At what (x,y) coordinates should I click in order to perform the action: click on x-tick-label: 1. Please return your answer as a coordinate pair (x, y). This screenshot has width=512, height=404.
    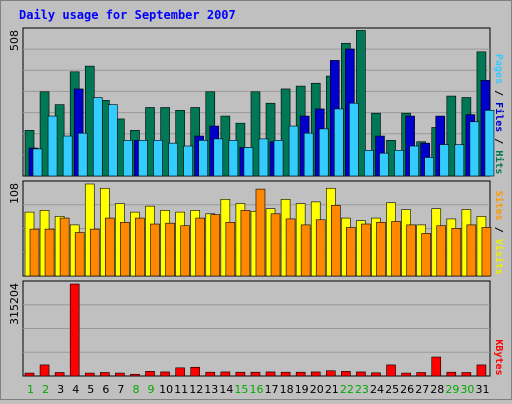
    Looking at the image, I should click on (30, 389).